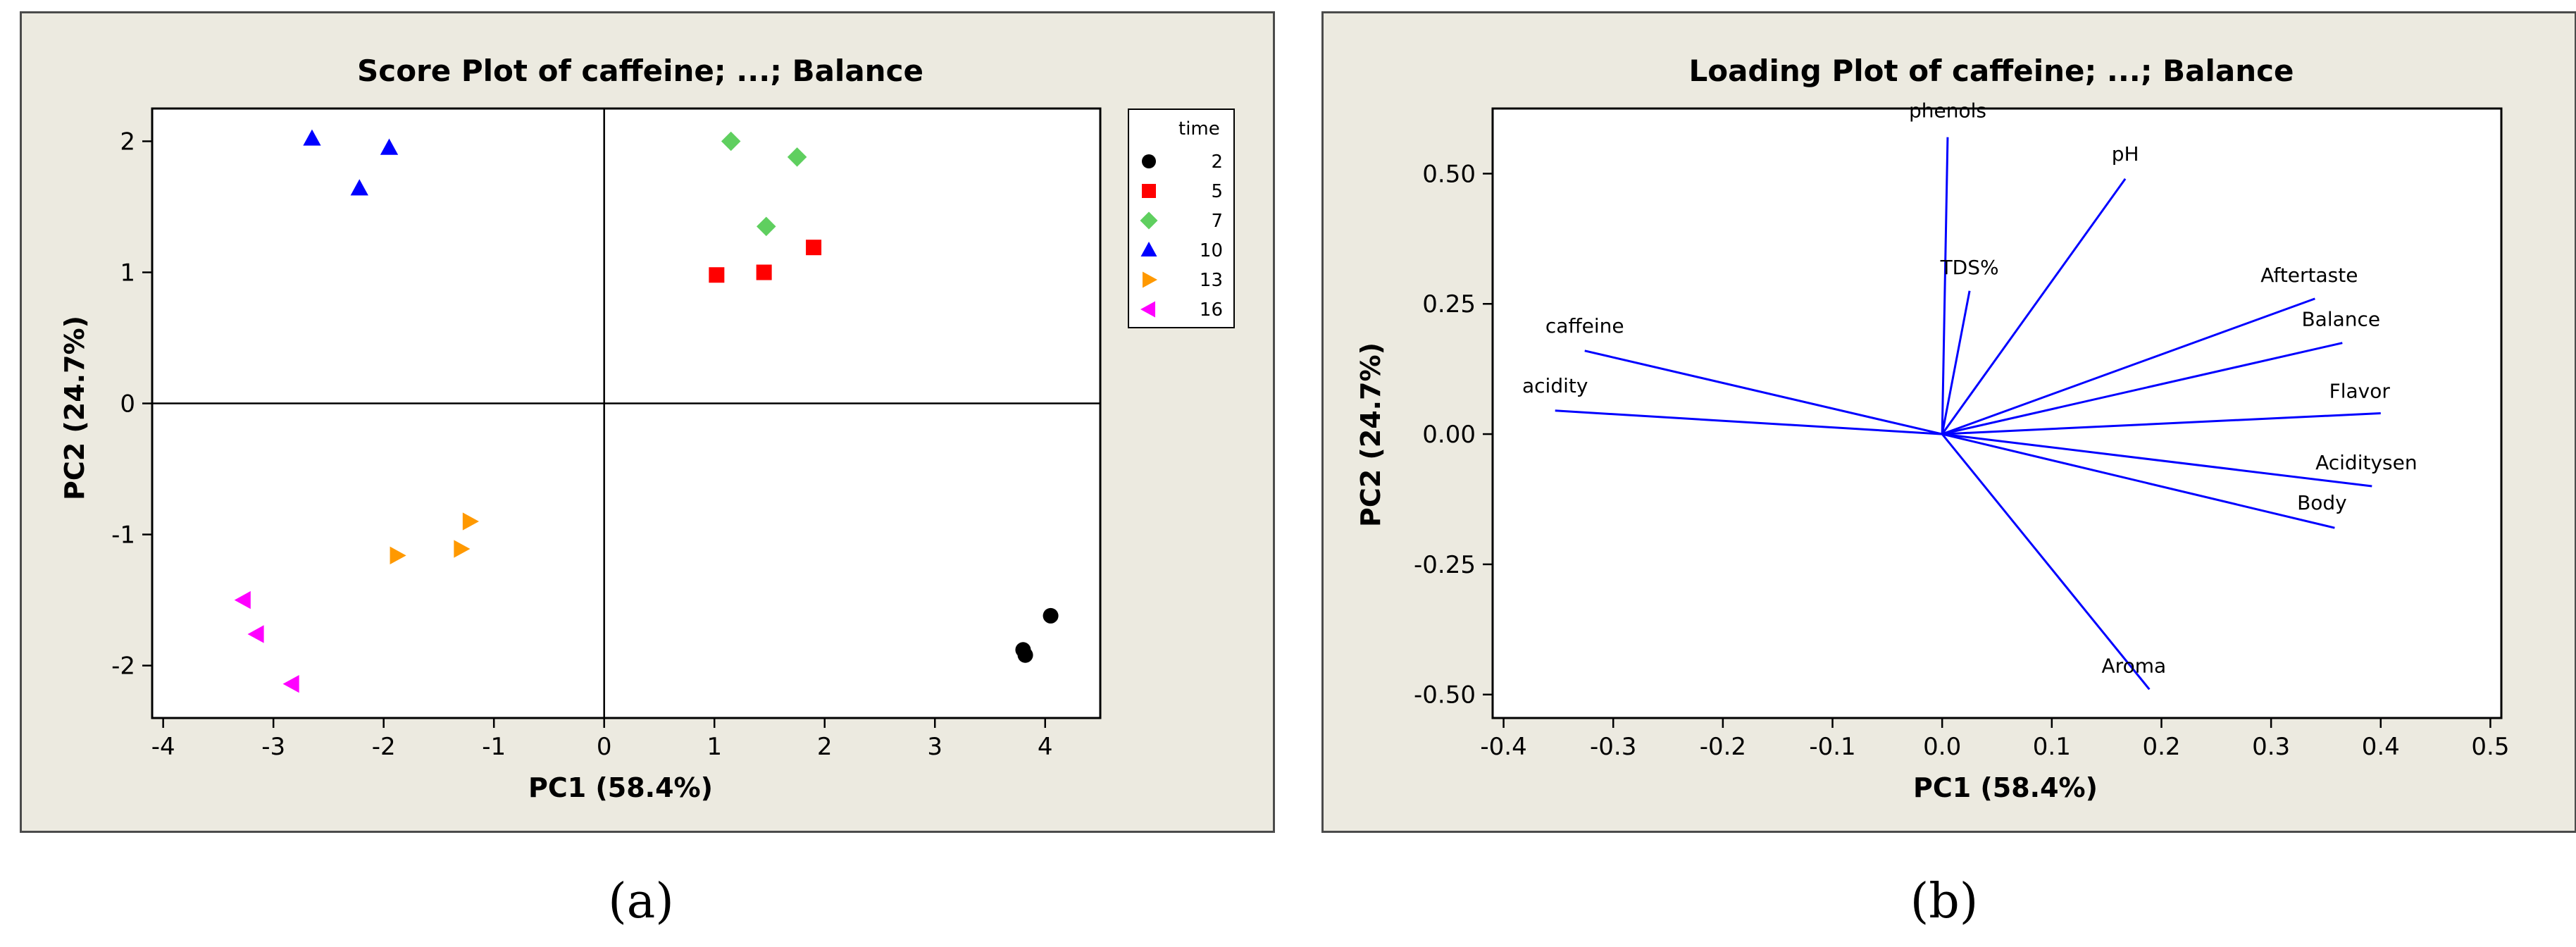 This screenshot has width=2576, height=947. I want to click on x-tick-label: 0, so click(604, 747).